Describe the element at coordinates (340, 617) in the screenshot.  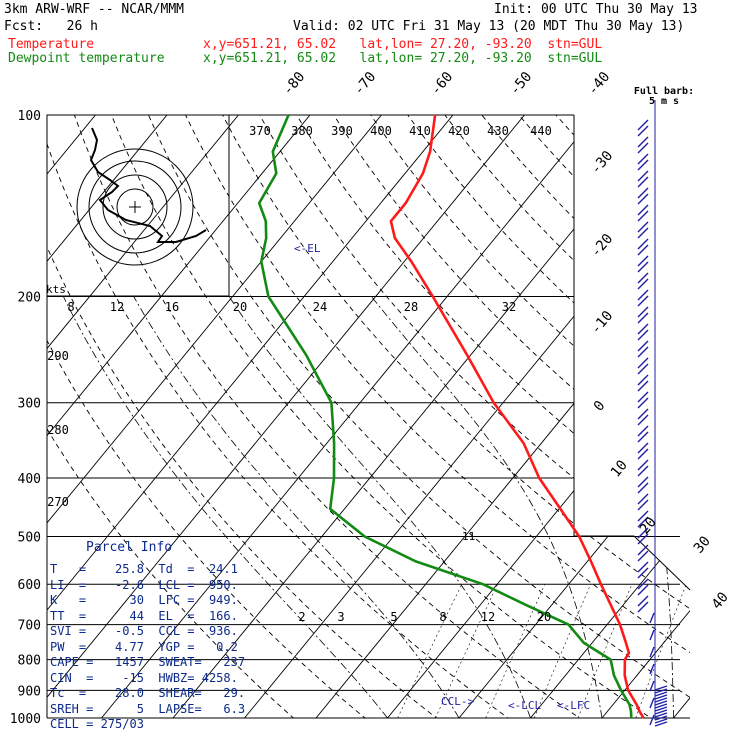
I see `mixing-ratio-label: 3` at that location.